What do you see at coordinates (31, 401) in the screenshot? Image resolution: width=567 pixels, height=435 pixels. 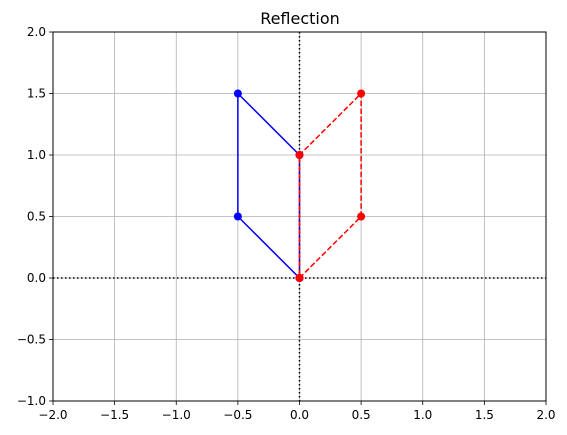 I see `y-tick-label-0: −1.0` at bounding box center [31, 401].